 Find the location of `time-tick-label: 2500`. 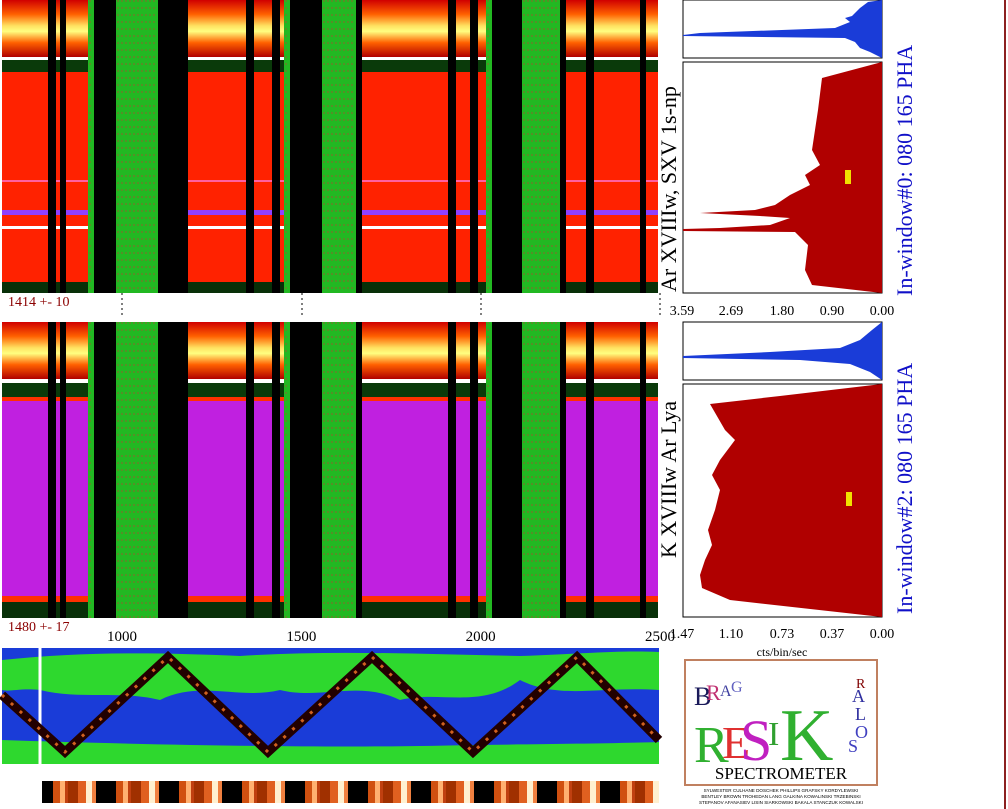

time-tick-label: 2500 is located at coordinates (660, 637).